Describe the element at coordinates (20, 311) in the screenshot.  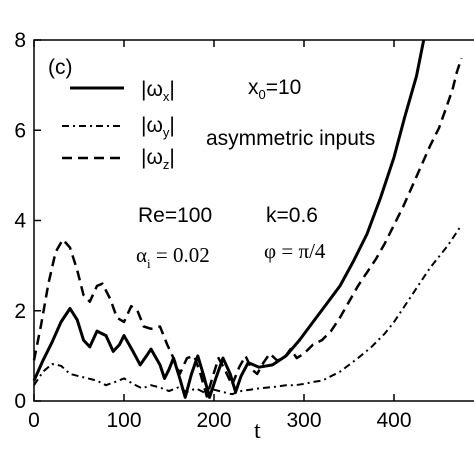
I see `y-tick-label: 2` at that location.